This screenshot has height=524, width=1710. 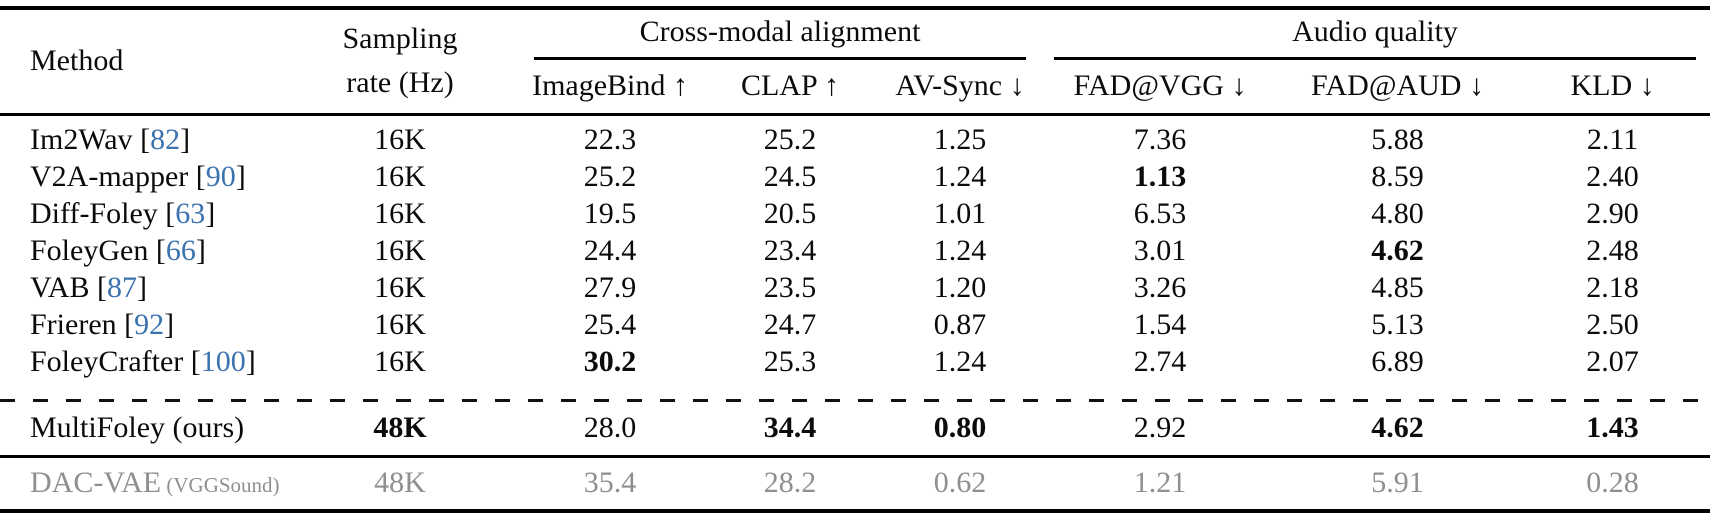 What do you see at coordinates (400, 83) in the screenshot?
I see `sampling-rate-line2: rate (Hz)` at bounding box center [400, 83].